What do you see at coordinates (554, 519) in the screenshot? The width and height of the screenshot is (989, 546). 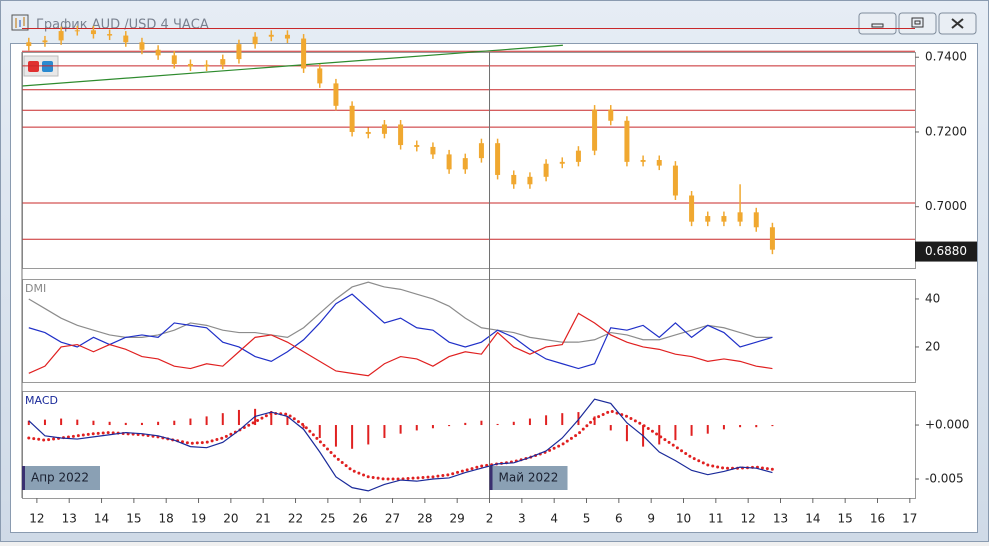 I see `x-tick-label: 4` at bounding box center [554, 519].